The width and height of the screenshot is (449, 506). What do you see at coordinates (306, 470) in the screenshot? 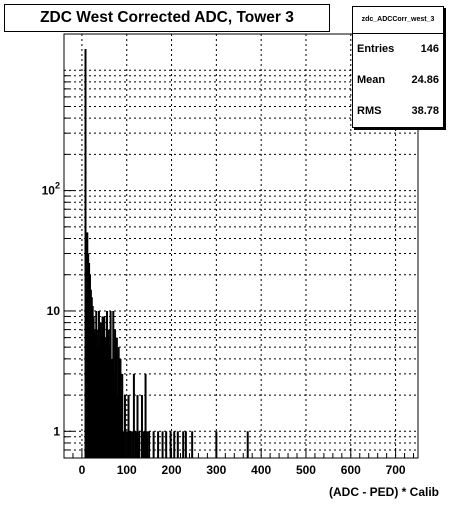
I see `x-tick-label-5: 500` at bounding box center [306, 470].